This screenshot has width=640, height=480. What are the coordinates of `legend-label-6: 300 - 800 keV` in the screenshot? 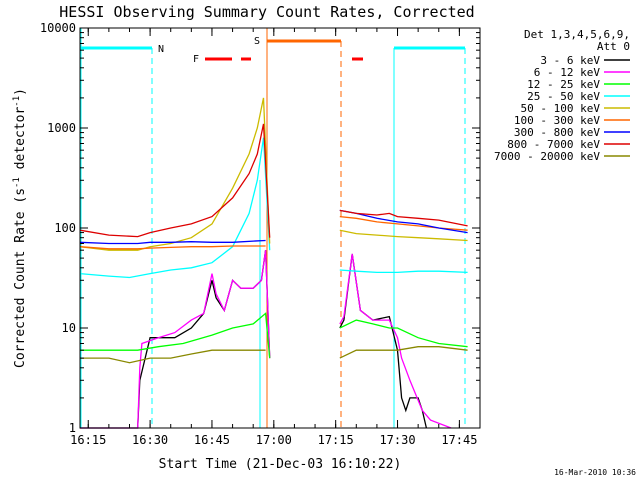 It's located at (557, 132).